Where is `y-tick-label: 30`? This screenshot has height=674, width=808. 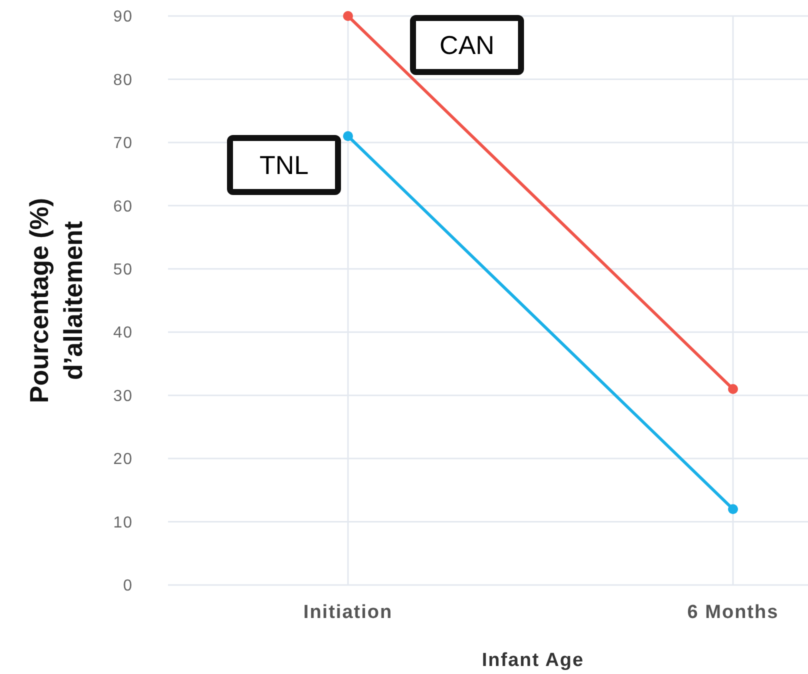 y-tick-label: 30 is located at coordinates (123, 396).